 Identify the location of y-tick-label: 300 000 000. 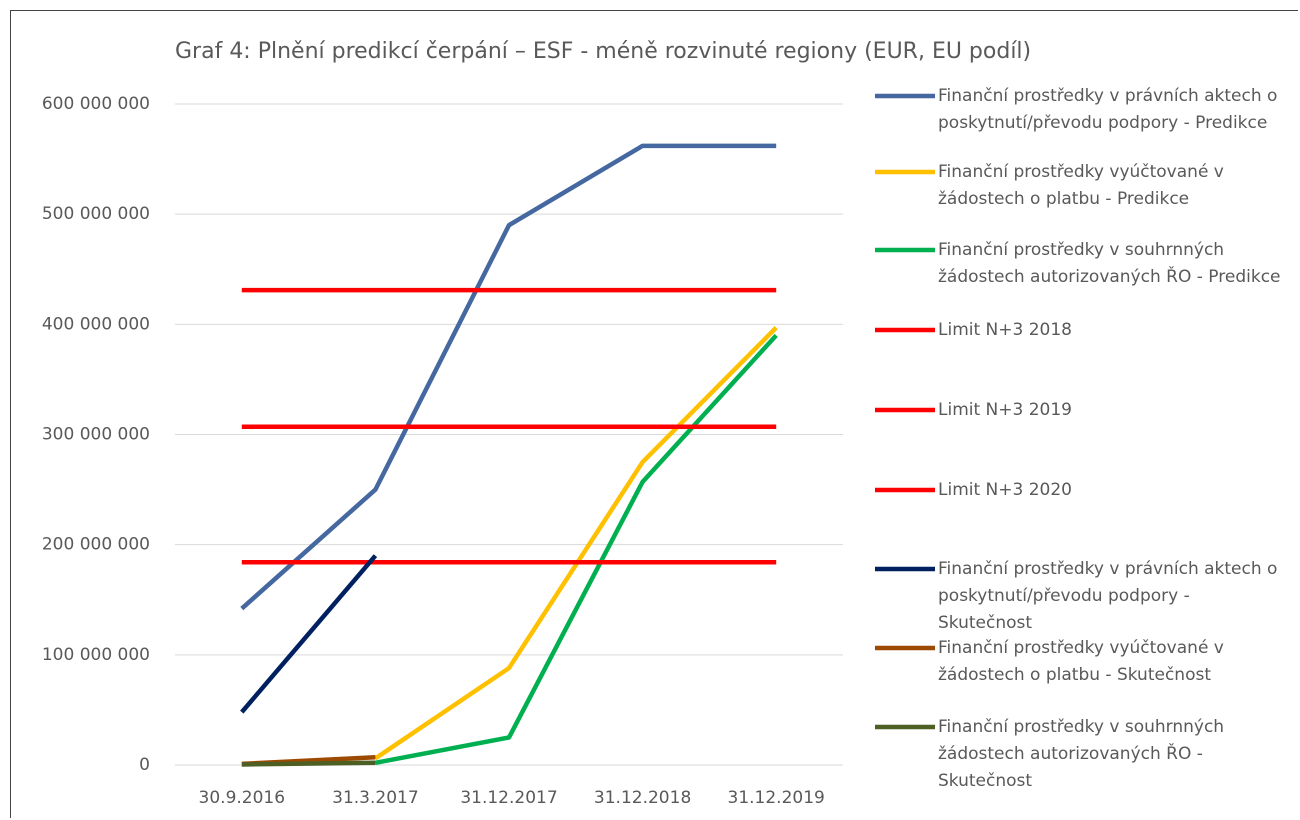
(96, 435).